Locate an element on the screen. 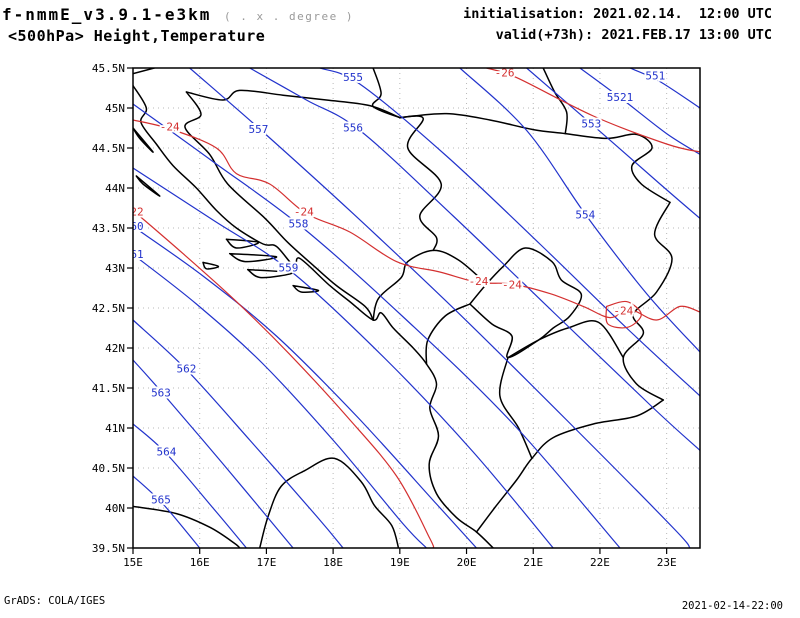  hgt-contour-label: 555 is located at coordinates (353, 77).